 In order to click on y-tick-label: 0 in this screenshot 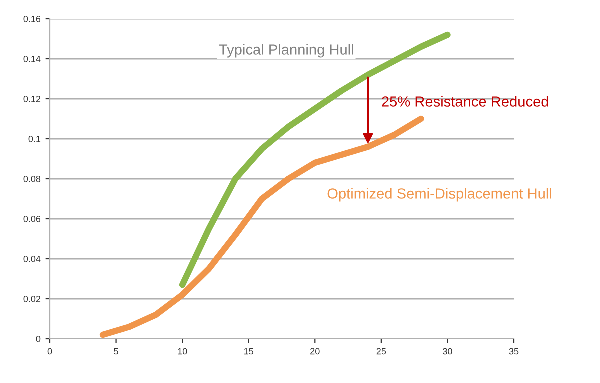, I will do `click(38, 339)`.